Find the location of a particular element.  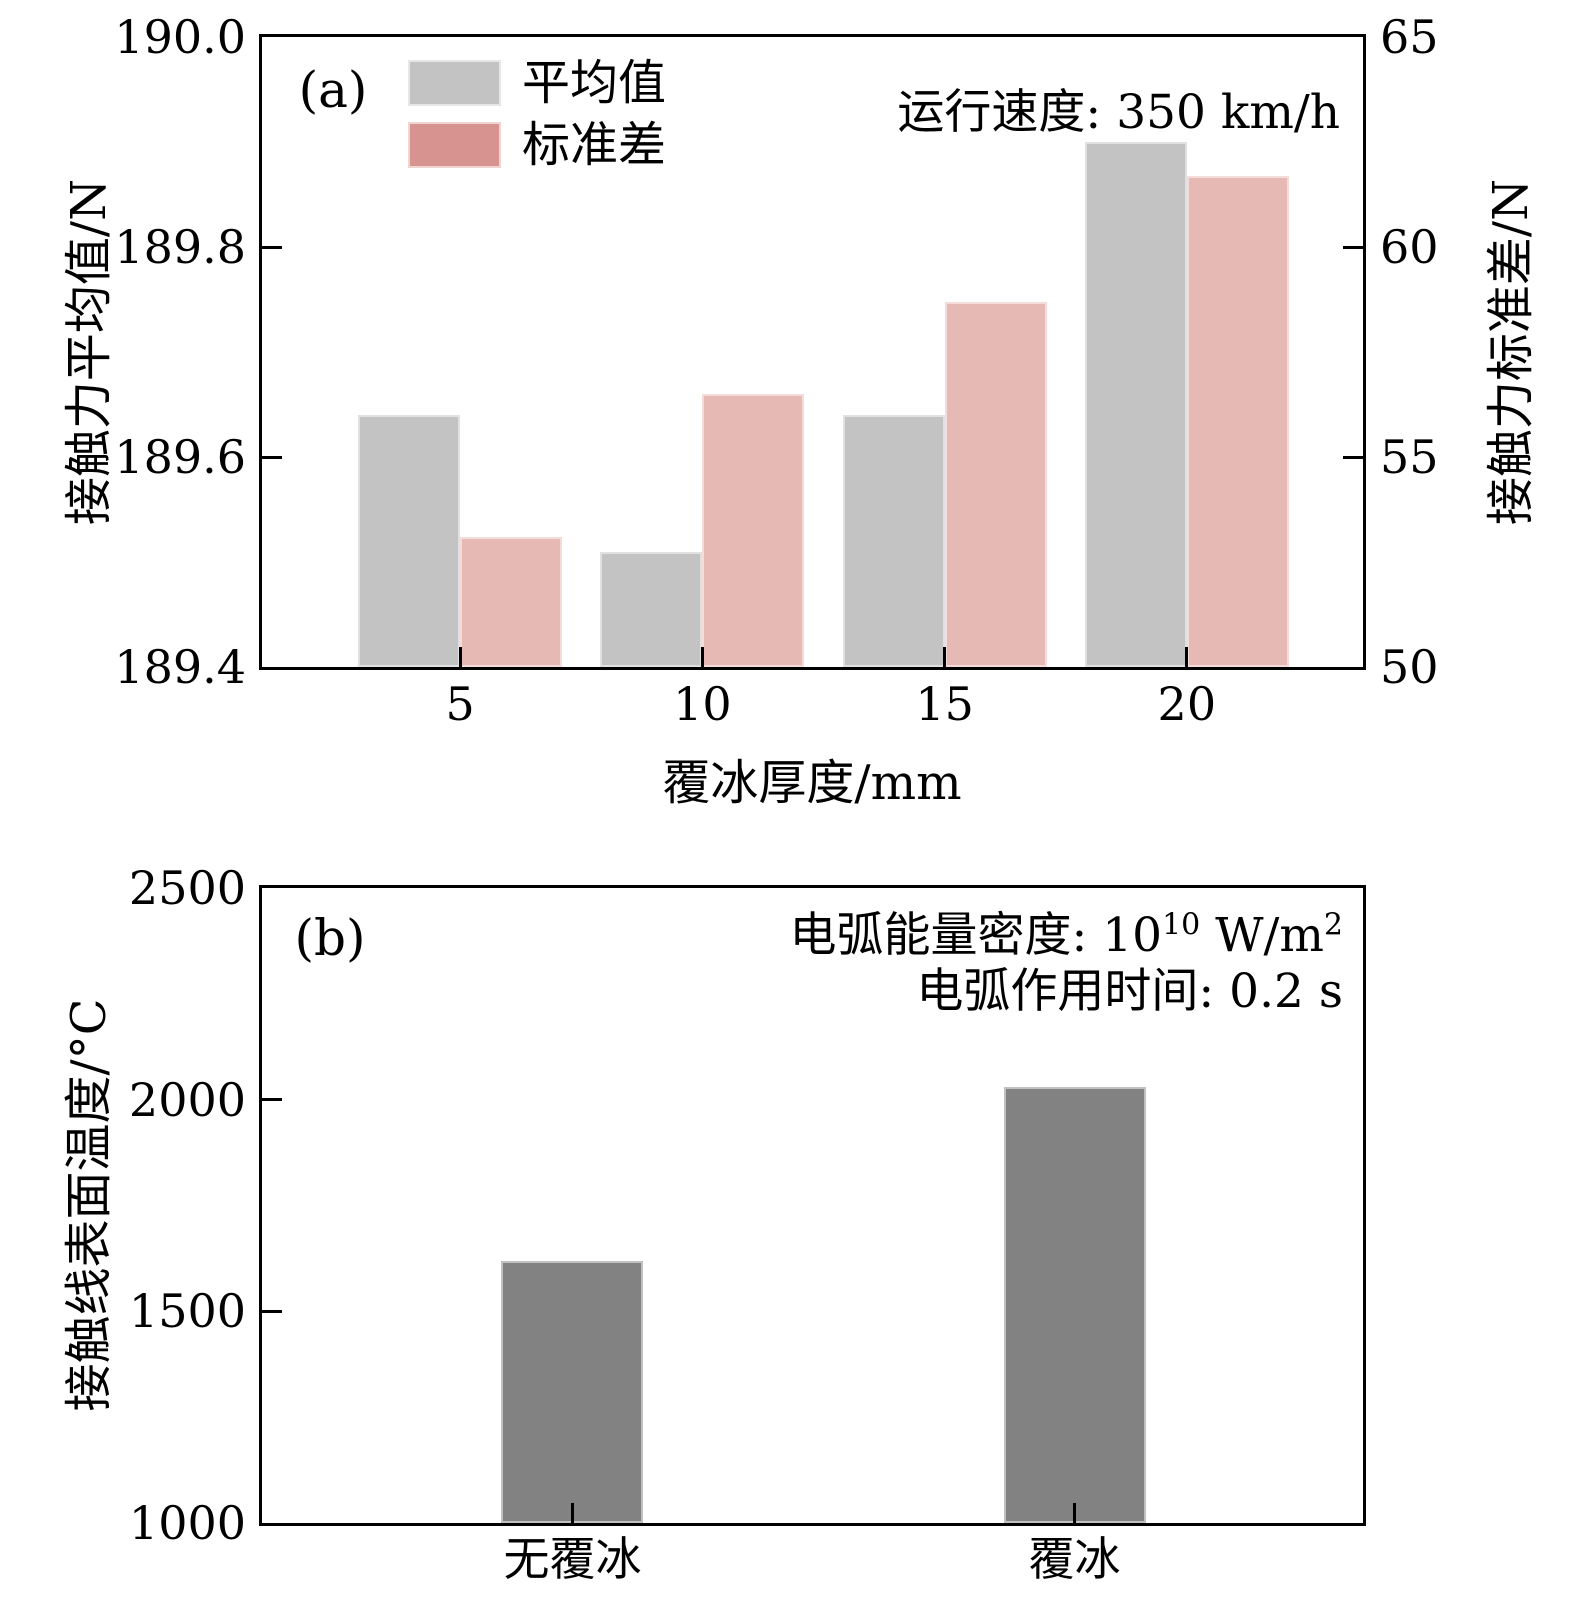

panel-a-x-tick-5mm is located at coordinates (460, 657).